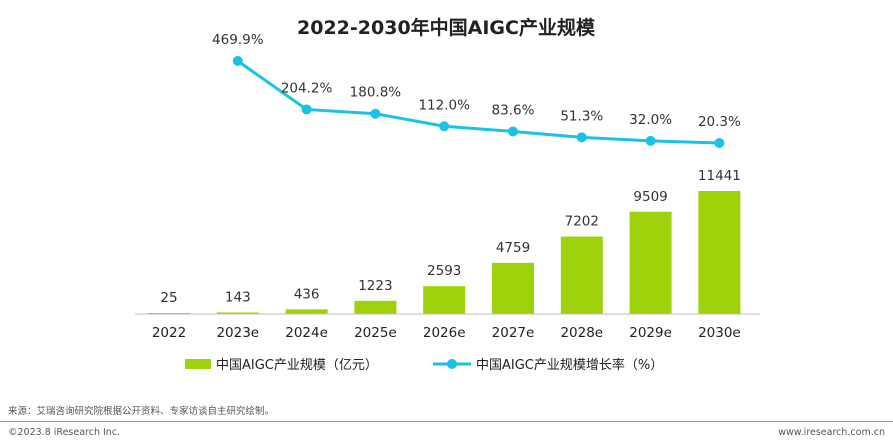 Image resolution: width=893 pixels, height=445 pixels. What do you see at coordinates (238, 297) in the screenshot?
I see `bar-value-label-2023e: 143` at bounding box center [238, 297].